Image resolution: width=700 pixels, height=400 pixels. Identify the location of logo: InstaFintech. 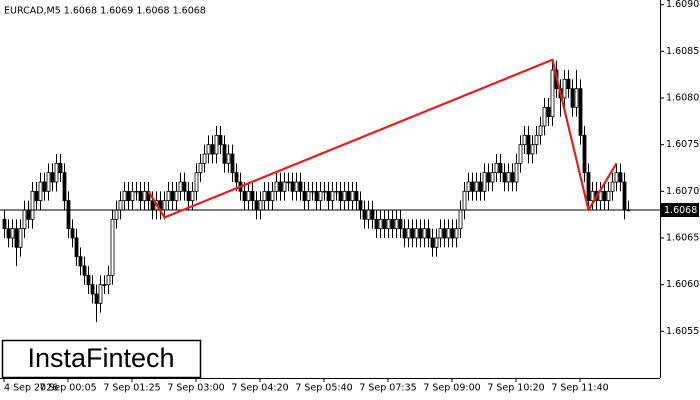
(100, 358).